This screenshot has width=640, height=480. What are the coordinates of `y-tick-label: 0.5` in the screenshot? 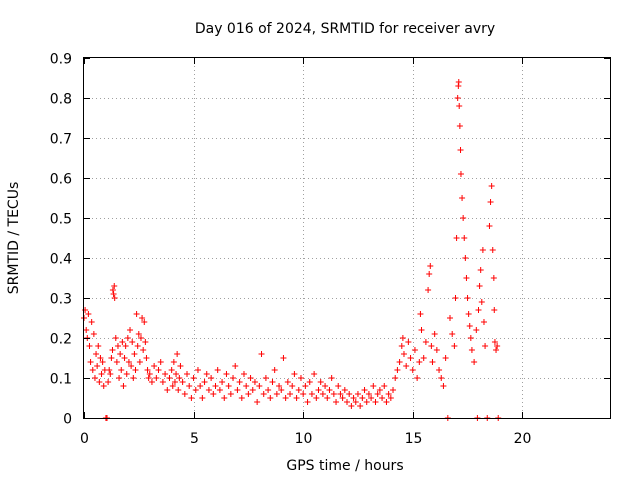 It's located at (61, 220).